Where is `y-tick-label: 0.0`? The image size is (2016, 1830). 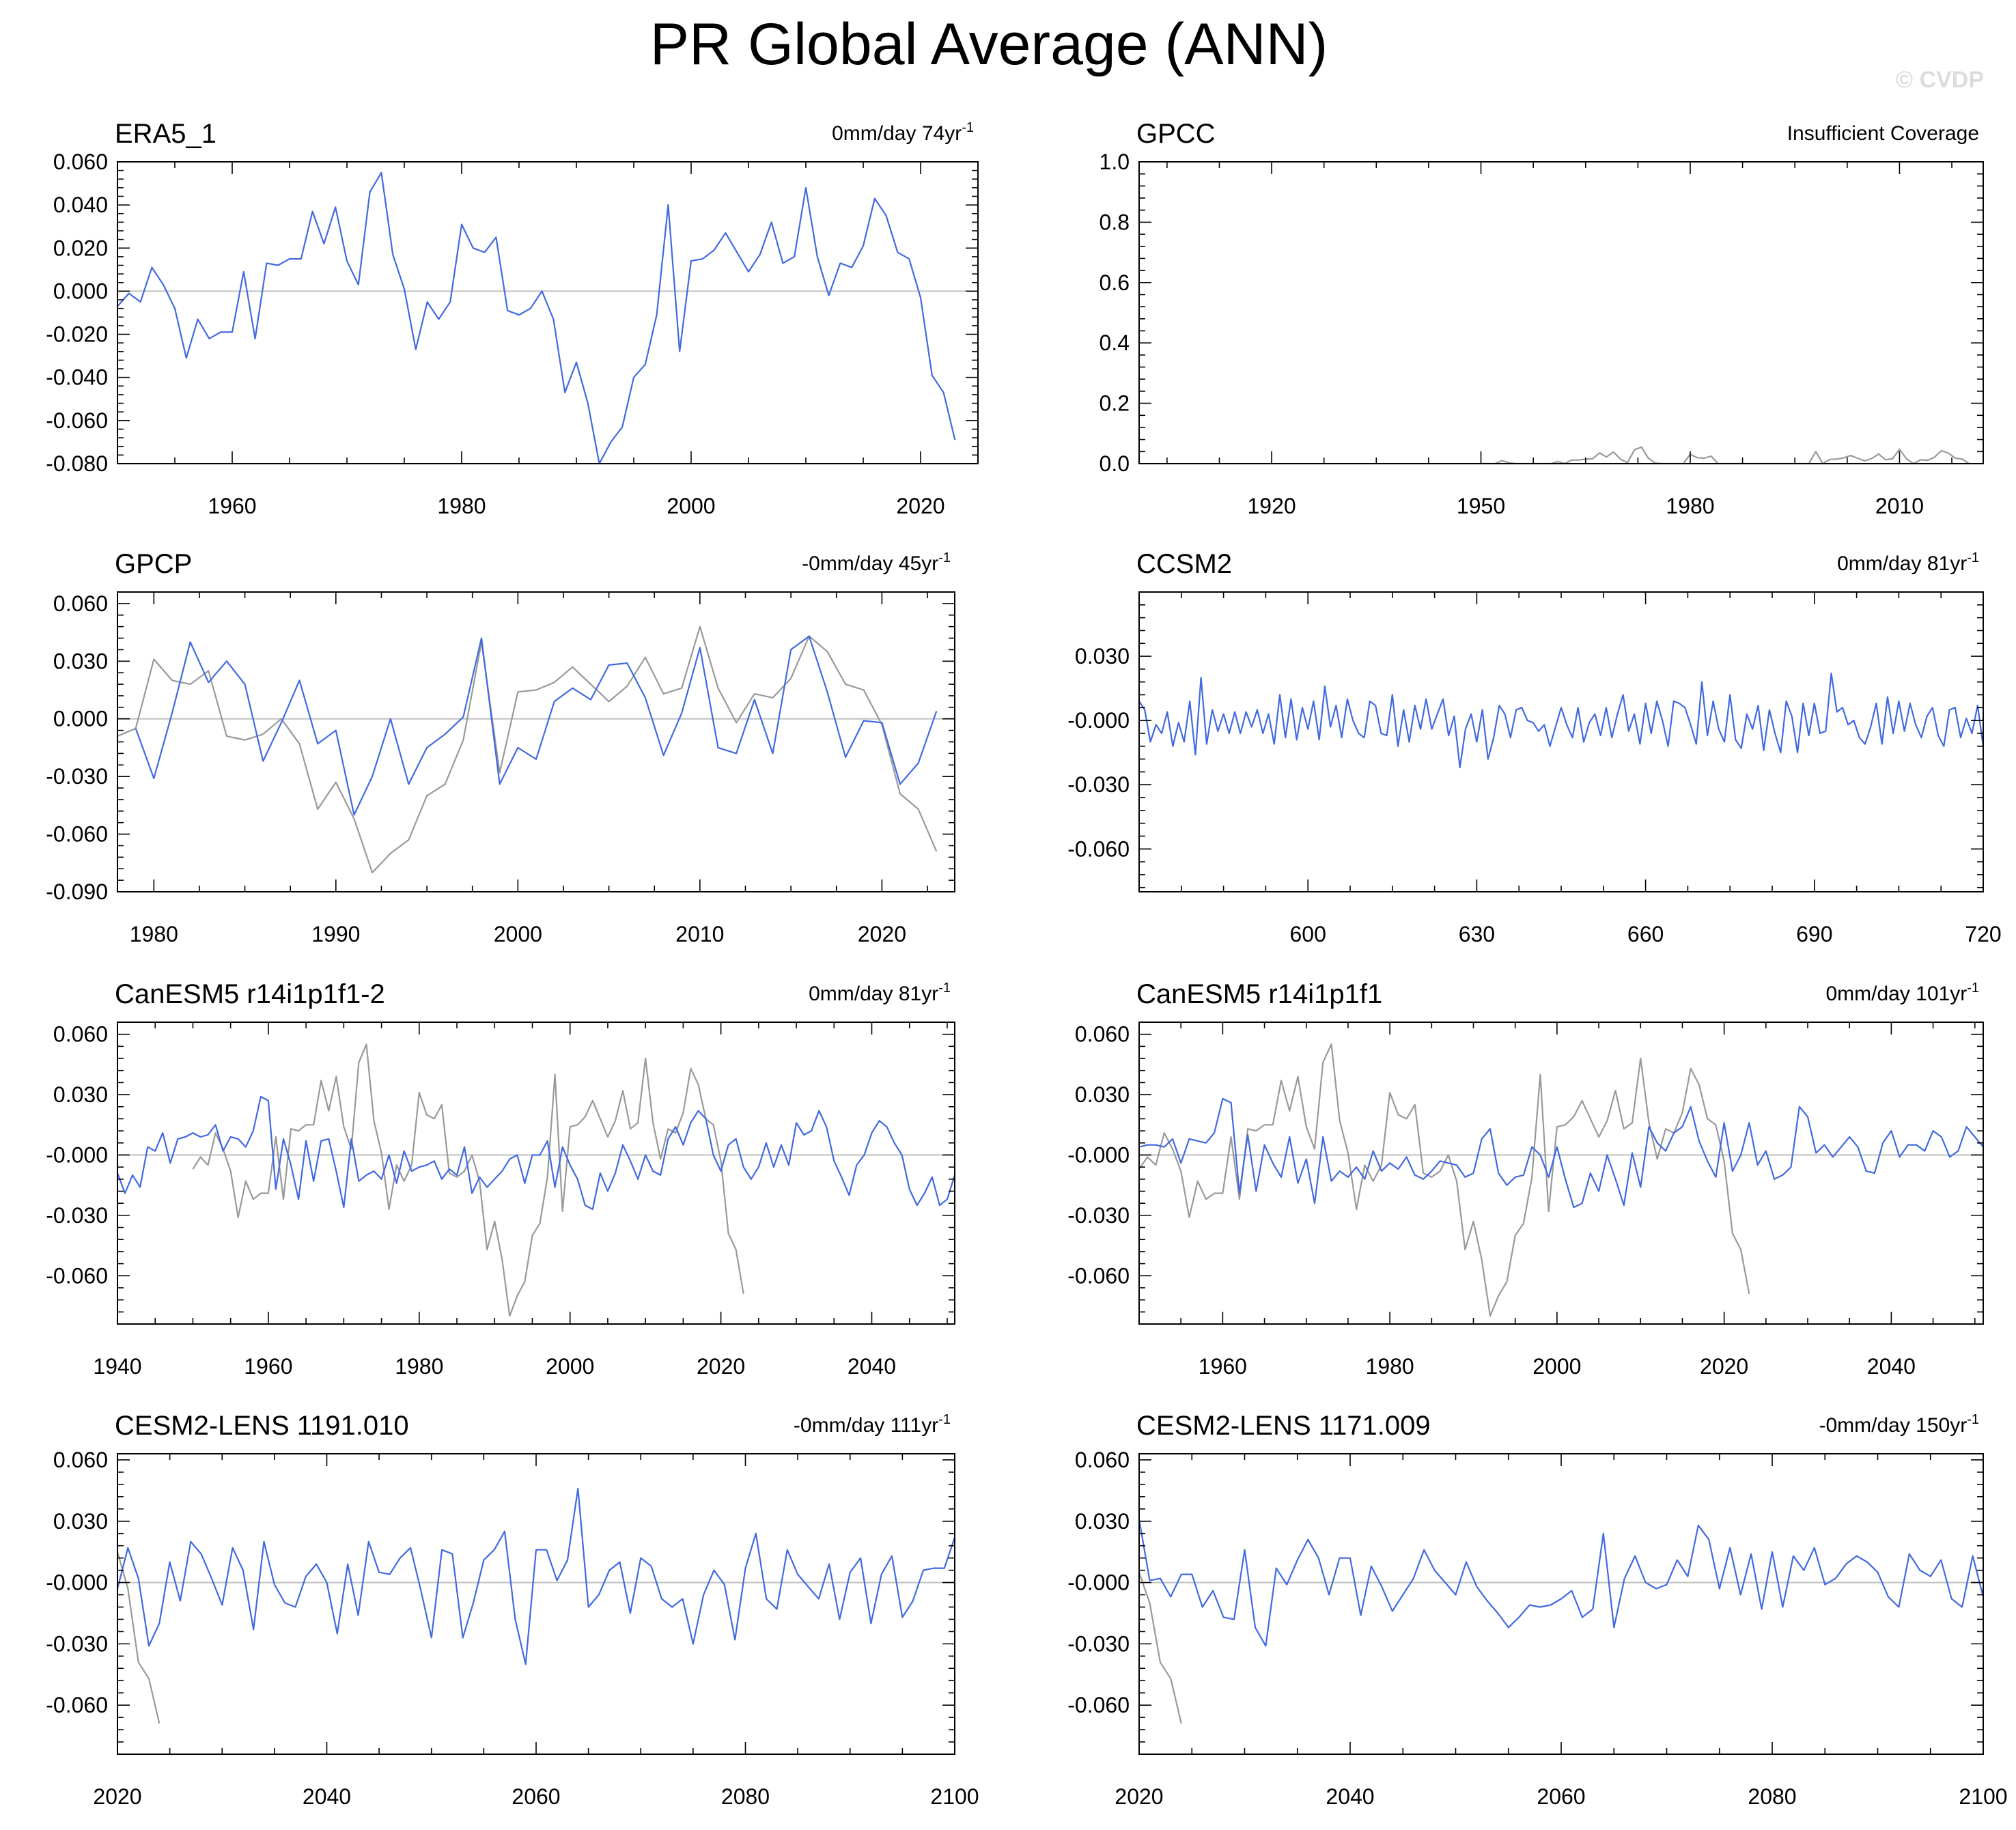
y-tick-label: 0.0 is located at coordinates (1115, 464).